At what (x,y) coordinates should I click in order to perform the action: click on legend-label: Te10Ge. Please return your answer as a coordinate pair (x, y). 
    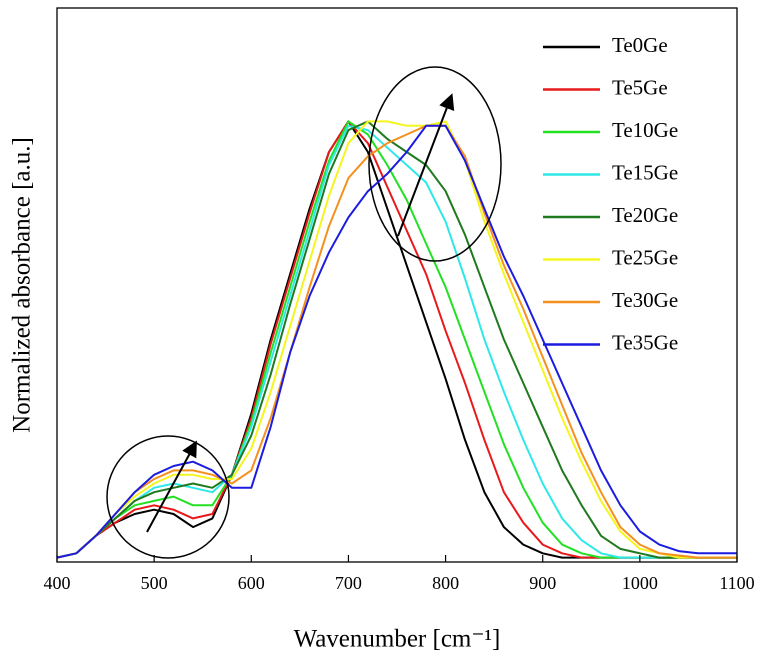
    Looking at the image, I should click on (645, 130).